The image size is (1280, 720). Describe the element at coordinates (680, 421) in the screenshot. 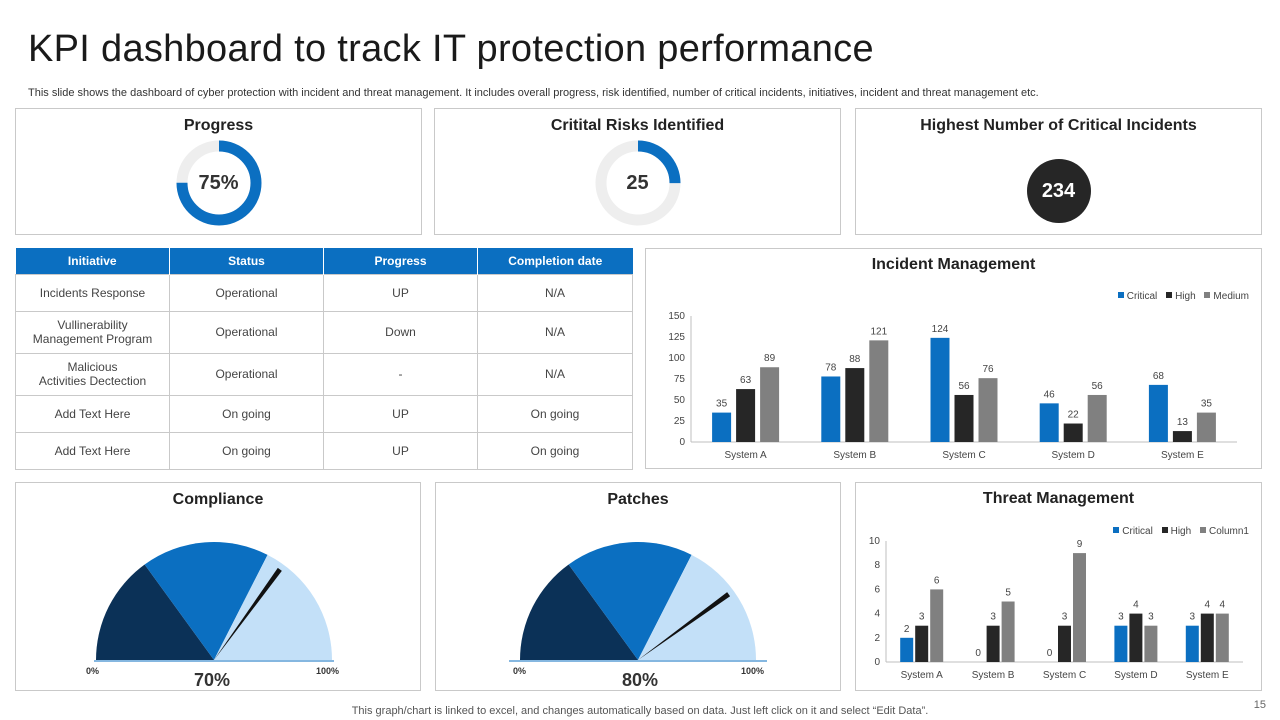

I see `y-tick-label: 25` at that location.